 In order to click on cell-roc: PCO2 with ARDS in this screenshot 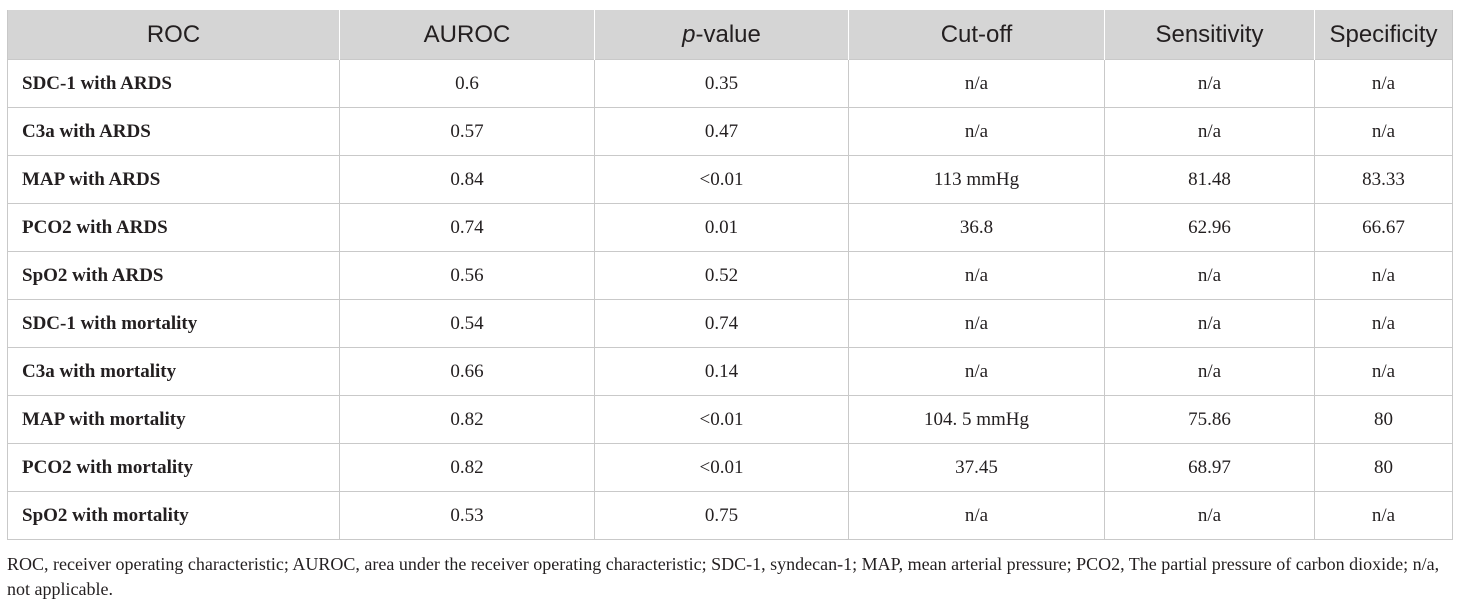, I will do `click(173, 227)`.